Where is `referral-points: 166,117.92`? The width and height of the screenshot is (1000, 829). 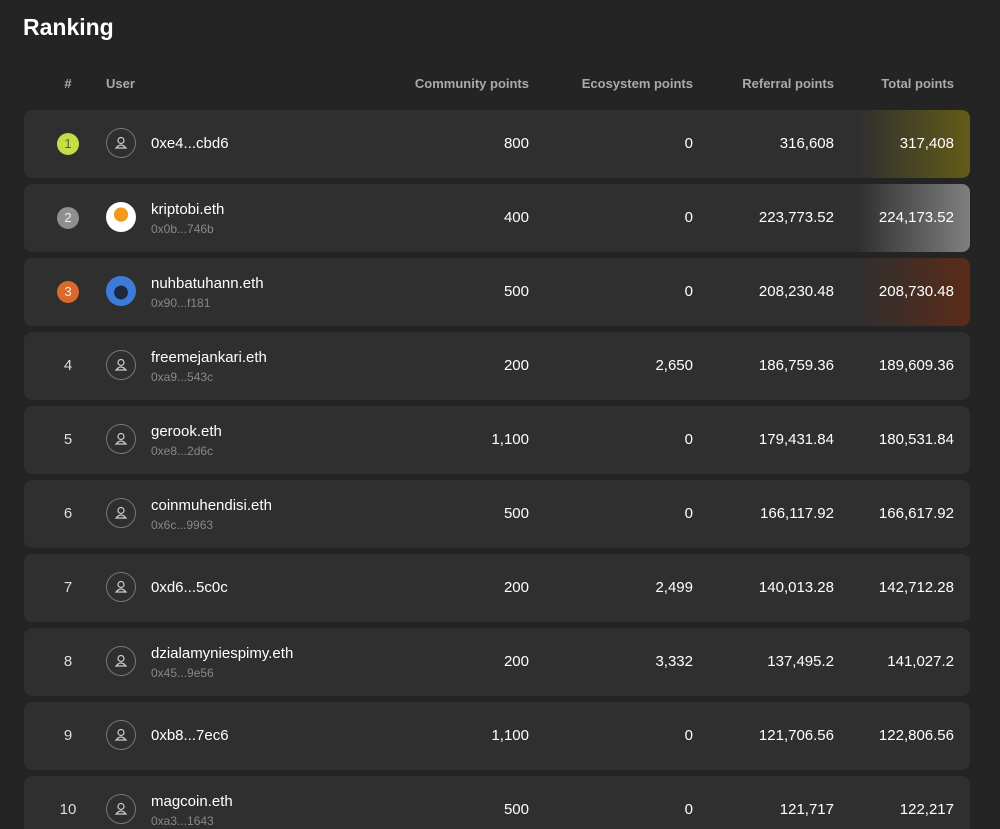
referral-points: 166,117.92 is located at coordinates (797, 513).